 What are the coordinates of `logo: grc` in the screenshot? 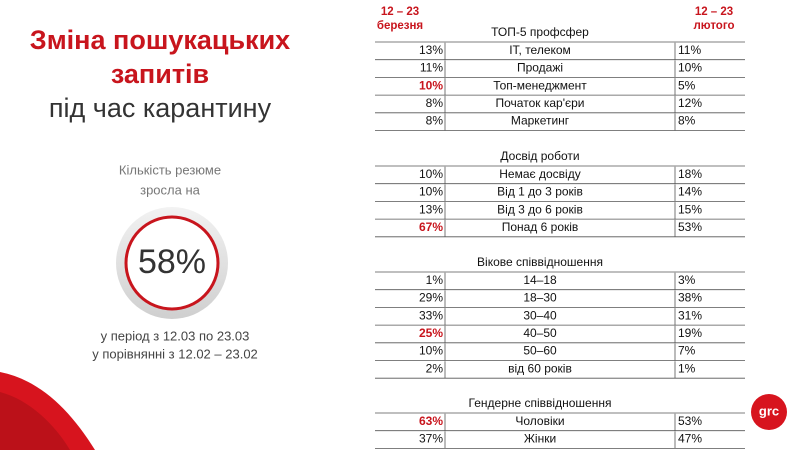 It's located at (769, 410).